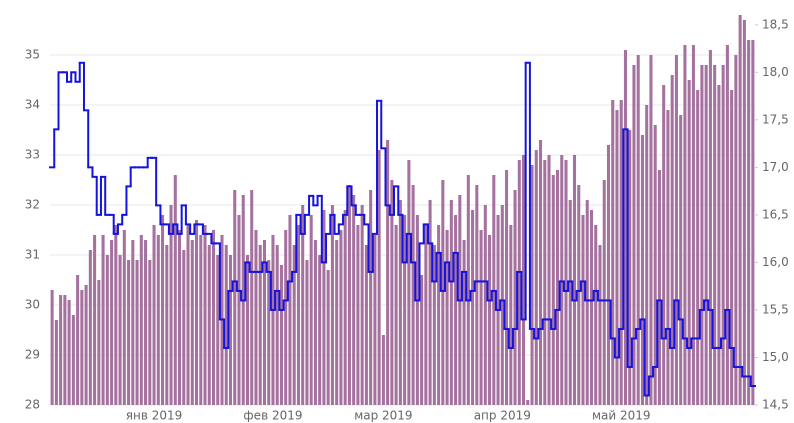  I want to click on y2-tick-label: 15,5, so click(775, 309).